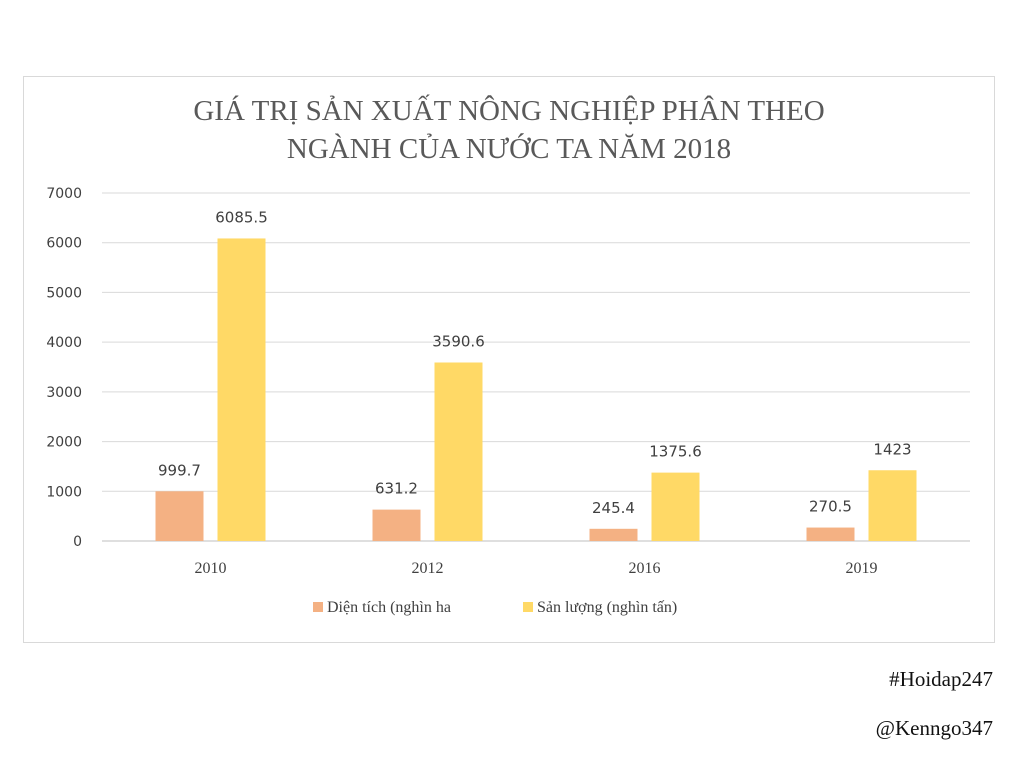  Describe the element at coordinates (428, 568) in the screenshot. I see `x-category-label: 2012` at that location.